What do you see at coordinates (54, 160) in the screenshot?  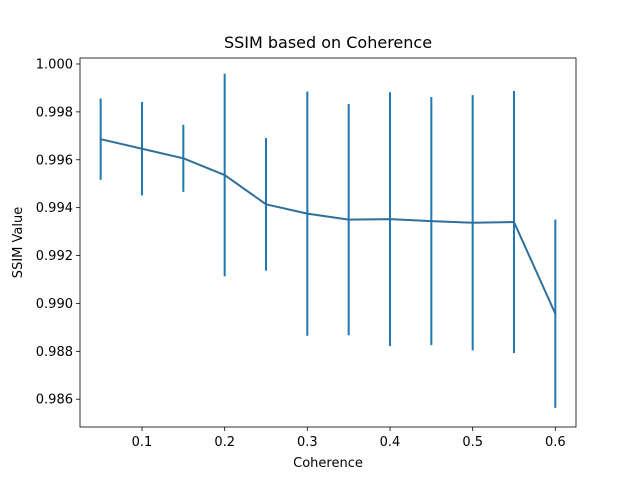 I see `y-tick-label: 0.996` at bounding box center [54, 160].